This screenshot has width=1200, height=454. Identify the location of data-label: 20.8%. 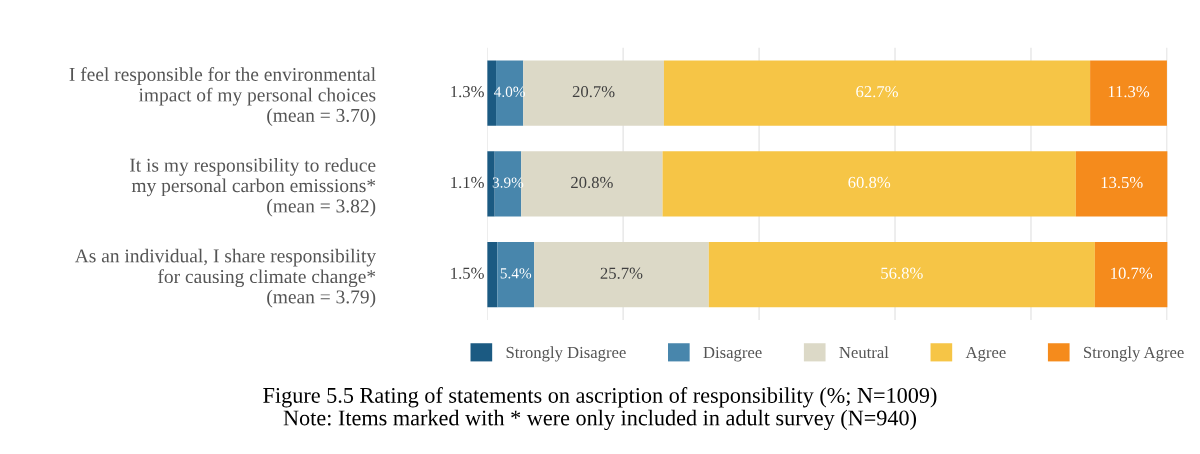
(592, 182).